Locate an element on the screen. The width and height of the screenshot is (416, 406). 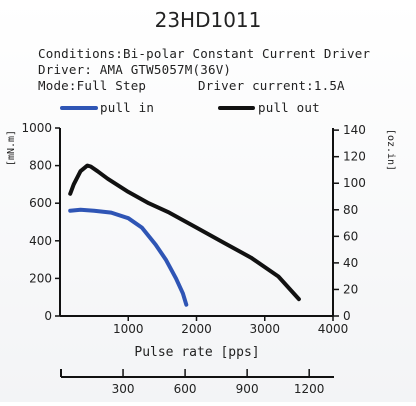
x-tick-label: 2000 is located at coordinates (196, 329).